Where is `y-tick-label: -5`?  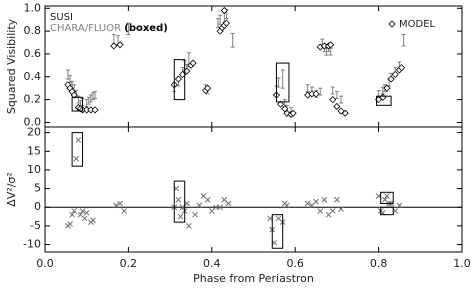
y-tick-label: -5 is located at coordinates (35, 225).